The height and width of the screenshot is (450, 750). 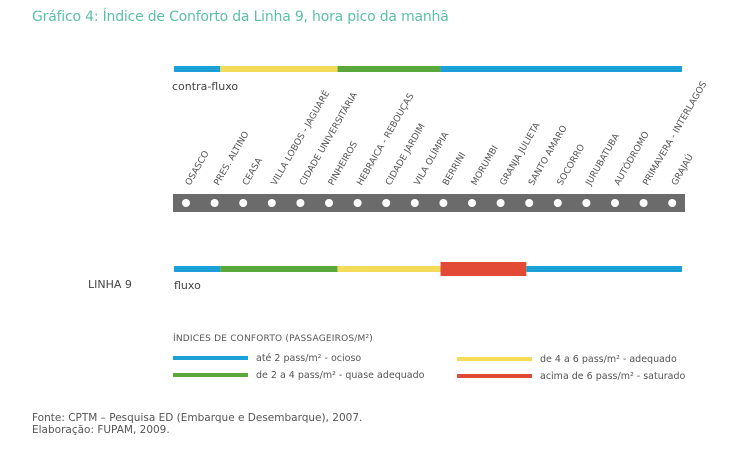 I want to click on footer-credit: Elaboração: FUPAM, 2009., so click(x=101, y=430).